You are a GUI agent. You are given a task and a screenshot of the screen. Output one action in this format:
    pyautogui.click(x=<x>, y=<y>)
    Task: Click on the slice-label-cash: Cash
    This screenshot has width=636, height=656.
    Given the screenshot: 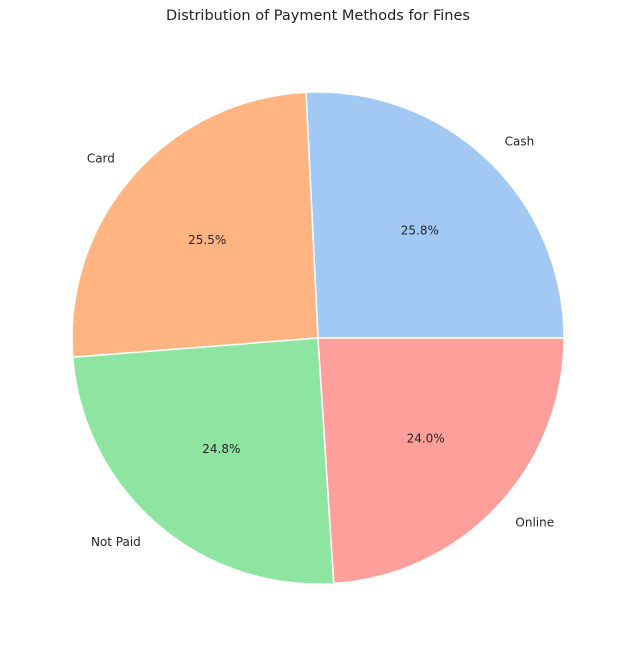 What is the action you would take?
    pyautogui.click(x=520, y=142)
    